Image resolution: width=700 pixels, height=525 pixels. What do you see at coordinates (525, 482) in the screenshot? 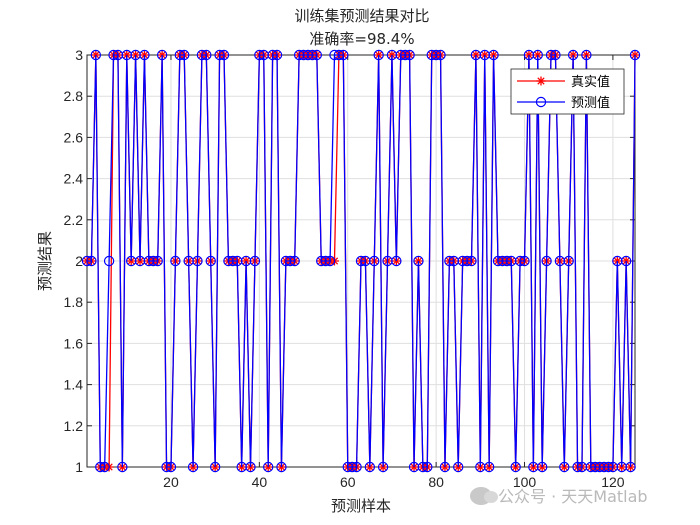
I see `x-tick-label: 100` at bounding box center [525, 482].